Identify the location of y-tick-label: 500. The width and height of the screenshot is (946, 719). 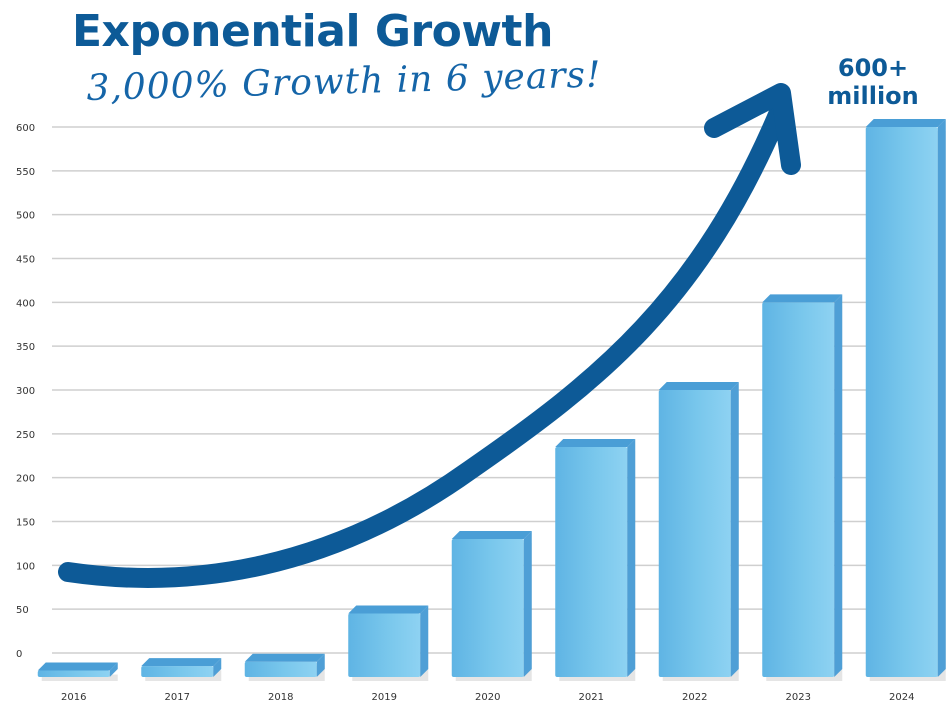
(25, 216).